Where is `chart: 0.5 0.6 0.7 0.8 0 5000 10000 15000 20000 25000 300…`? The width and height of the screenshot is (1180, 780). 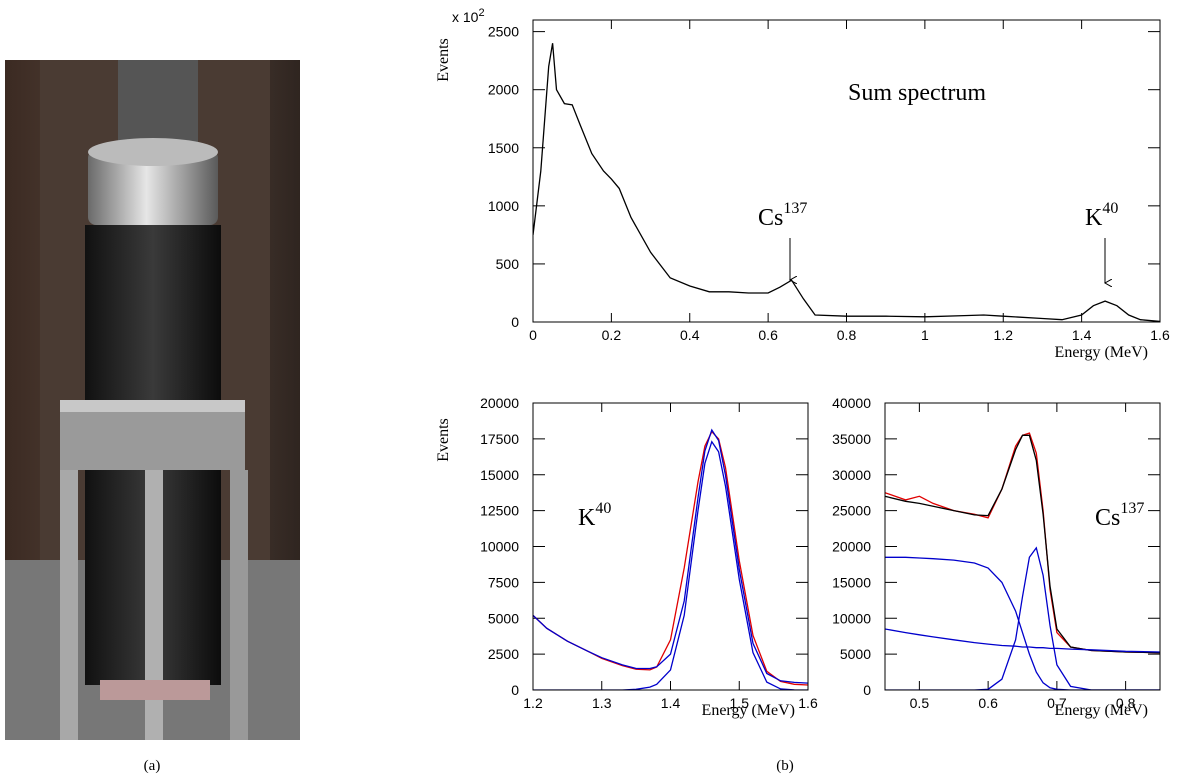 chart: 0.5 0.6 0.7 0.8 0 5000 10000 15000 20000 25000 300… is located at coordinates (996, 557).